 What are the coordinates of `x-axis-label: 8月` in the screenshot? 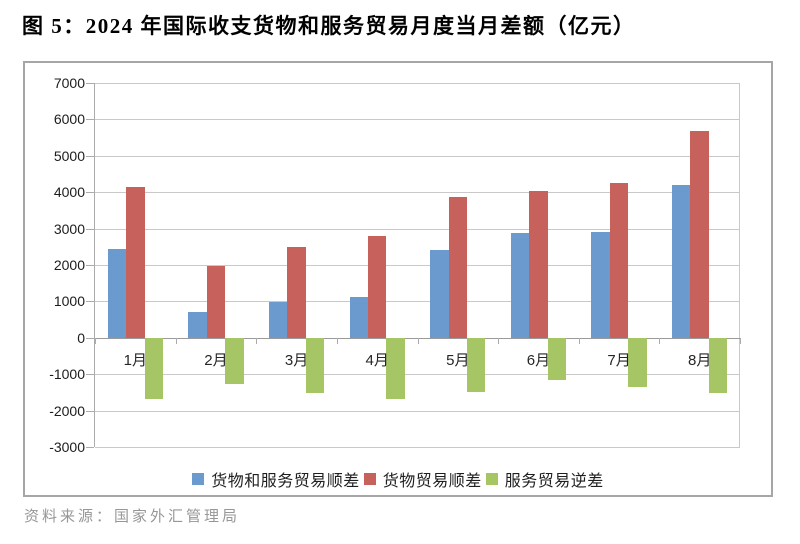 It's located at (700, 360).